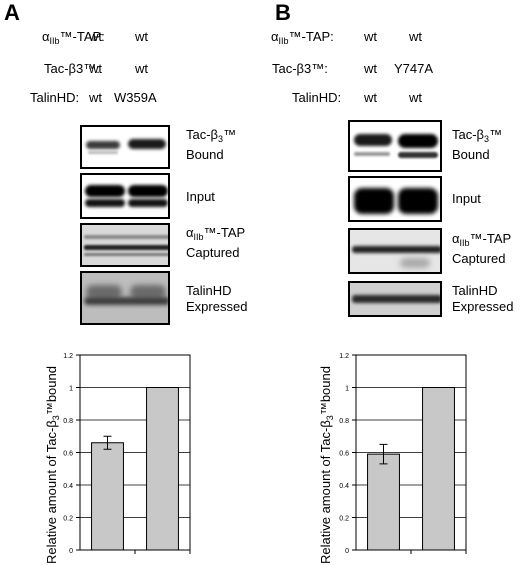  Describe the element at coordinates (95, 68) in the screenshot. I see `cond-a-r2-l1: wt` at that location.